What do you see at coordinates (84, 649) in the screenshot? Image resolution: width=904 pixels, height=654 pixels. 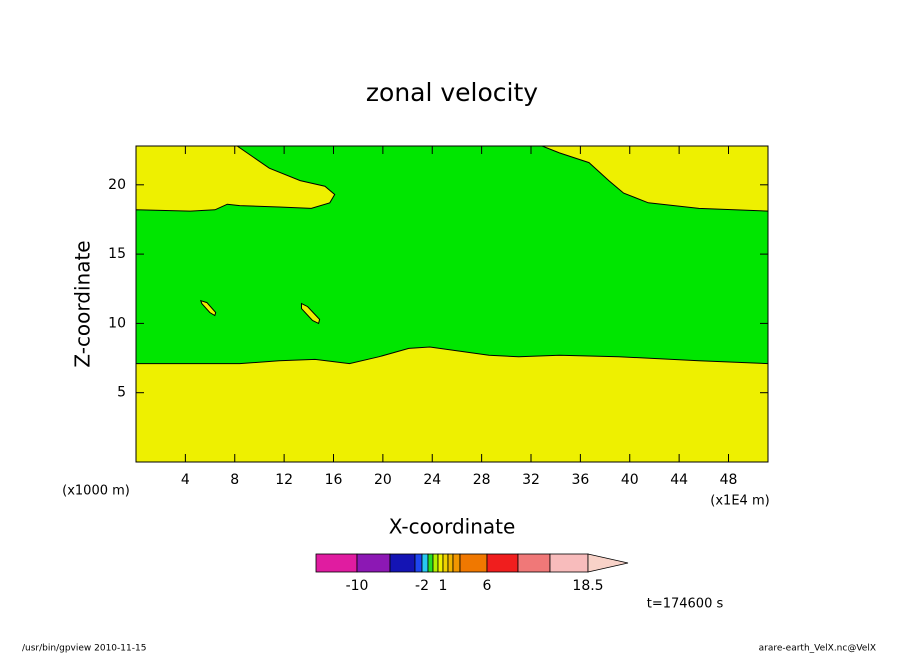 I see `footer-left: /usr/bin/gpview 2010-11-15` at bounding box center [84, 649].